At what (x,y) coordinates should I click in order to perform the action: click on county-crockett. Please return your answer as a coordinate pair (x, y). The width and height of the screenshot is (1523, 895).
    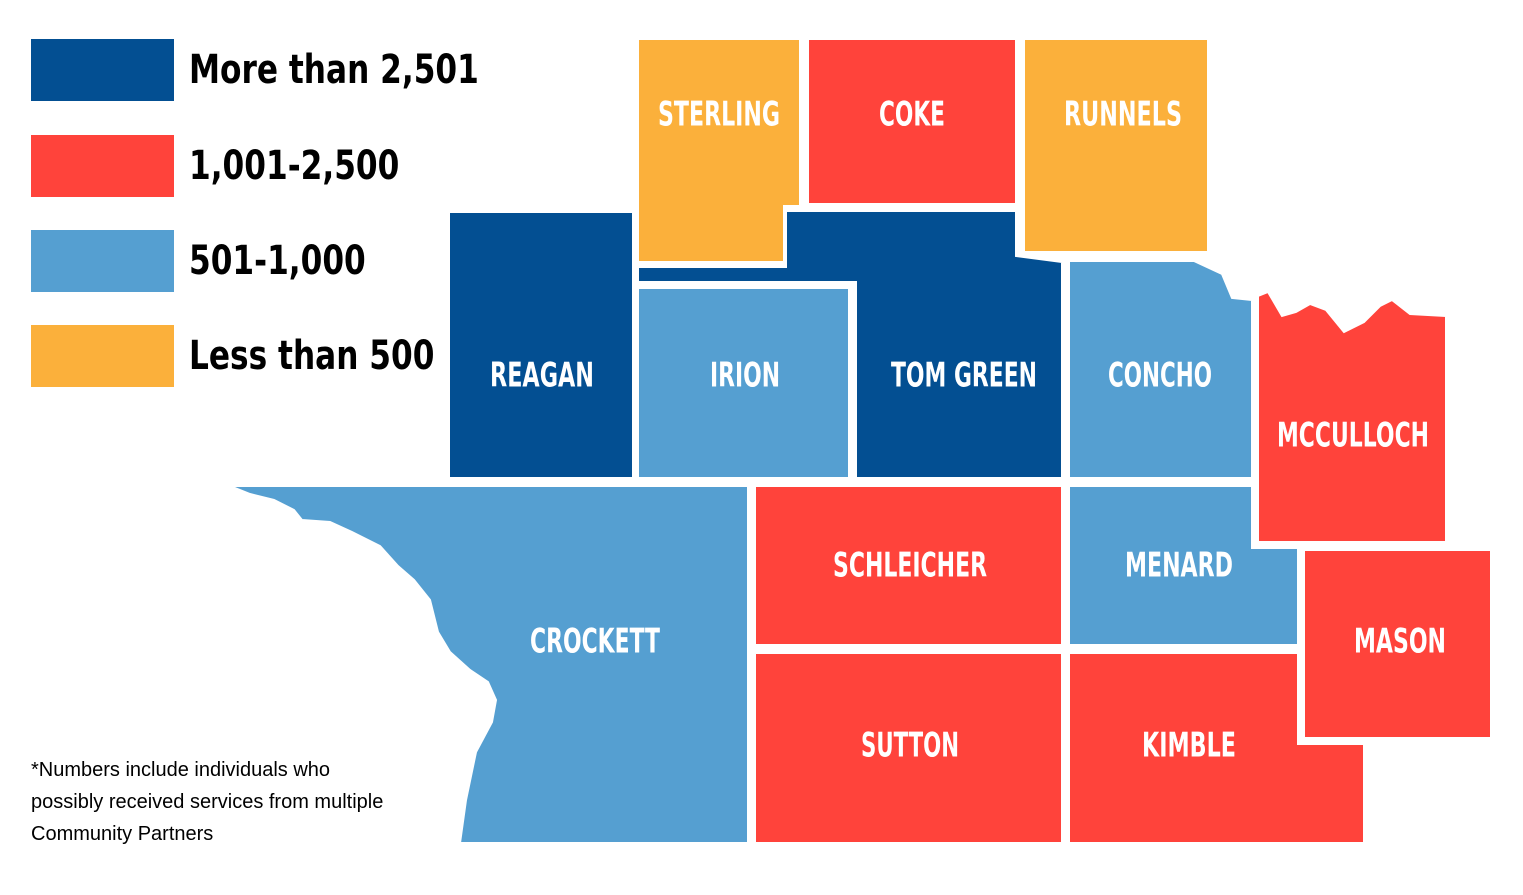
    Looking at the image, I should click on (489, 664).